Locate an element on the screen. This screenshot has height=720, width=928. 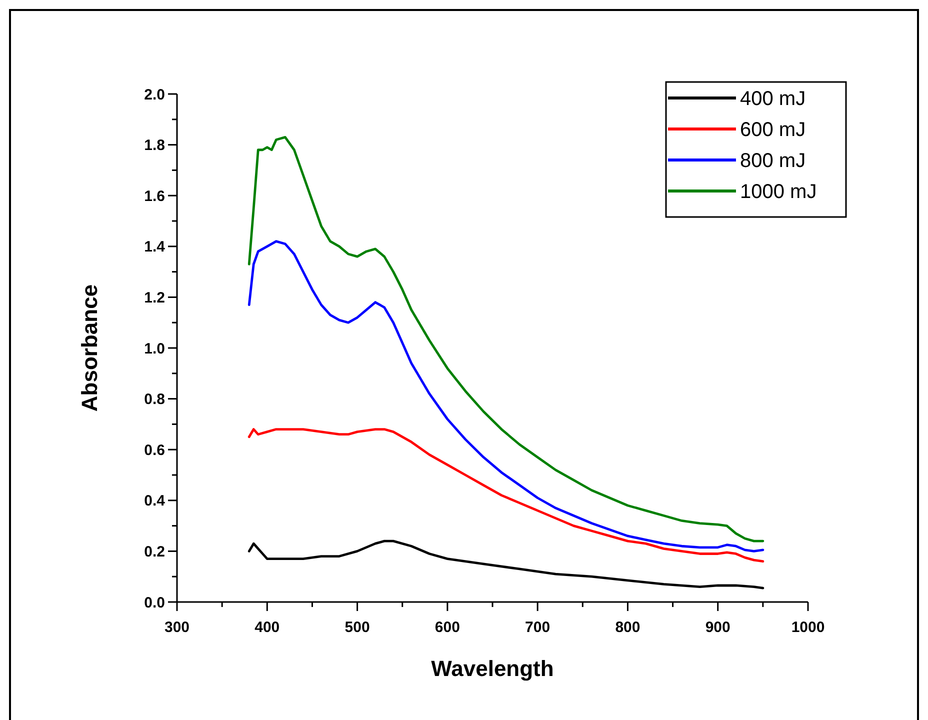
y-tick-label: 1.0 is located at coordinates (154, 349).